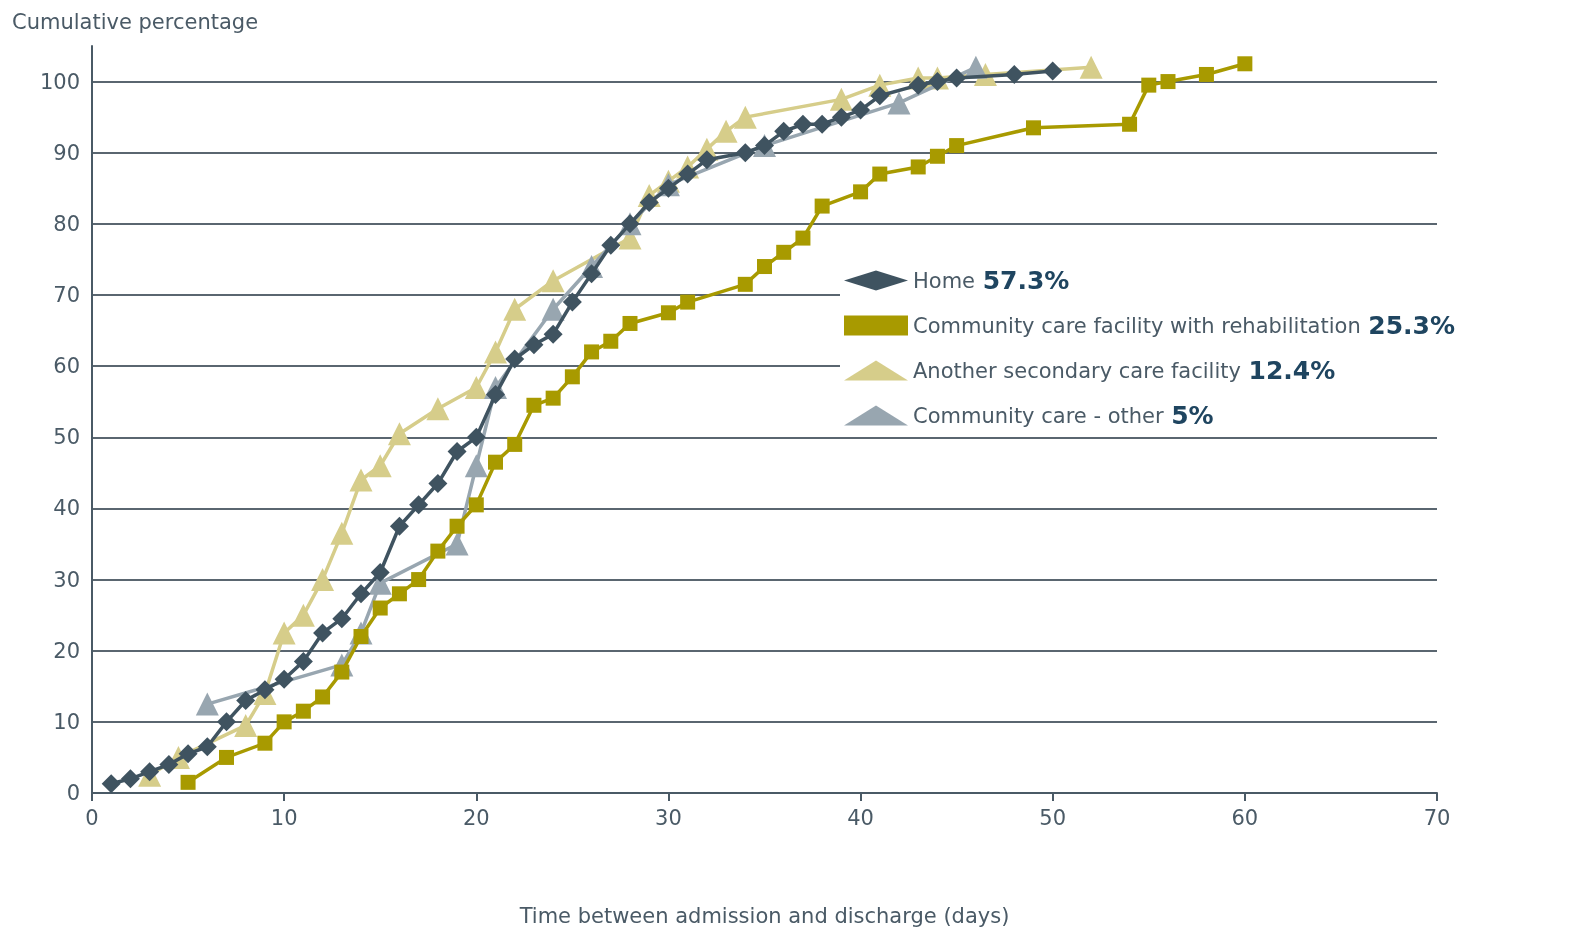 The image size is (1581, 950). What do you see at coordinates (1026, 280) in the screenshot?
I see `annotation: 57.3%` at bounding box center [1026, 280].